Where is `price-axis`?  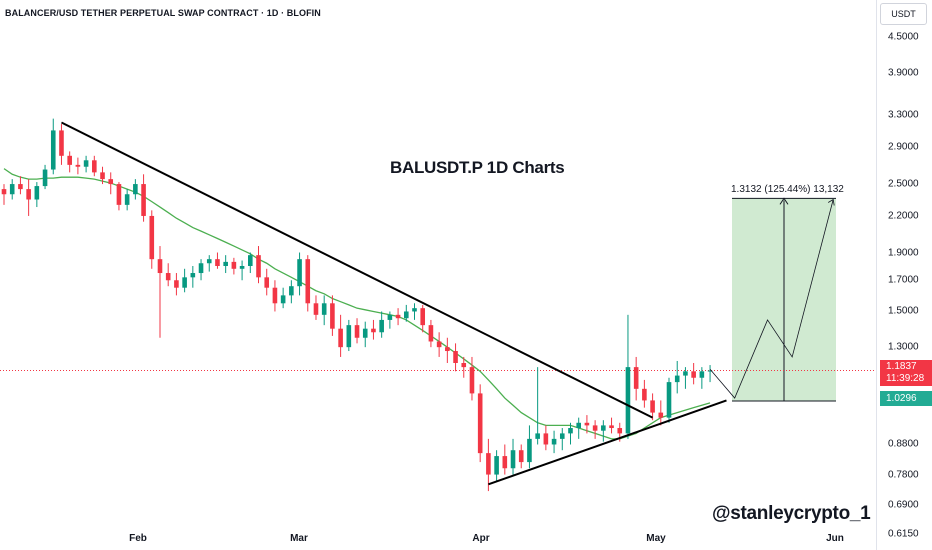 price-axis is located at coordinates (904, 275).